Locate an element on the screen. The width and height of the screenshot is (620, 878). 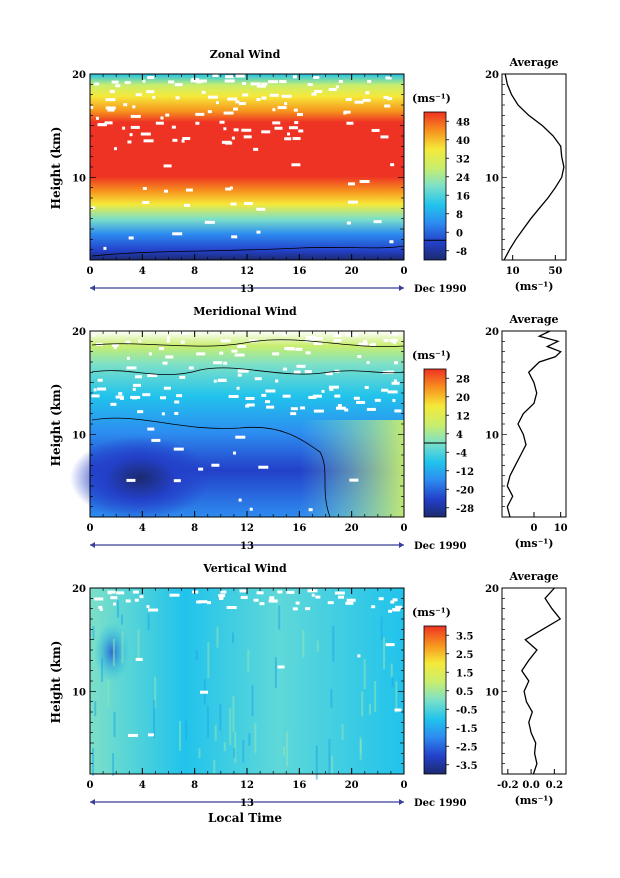
zonal-profile-unit: (ms⁻¹) is located at coordinates (534, 286).